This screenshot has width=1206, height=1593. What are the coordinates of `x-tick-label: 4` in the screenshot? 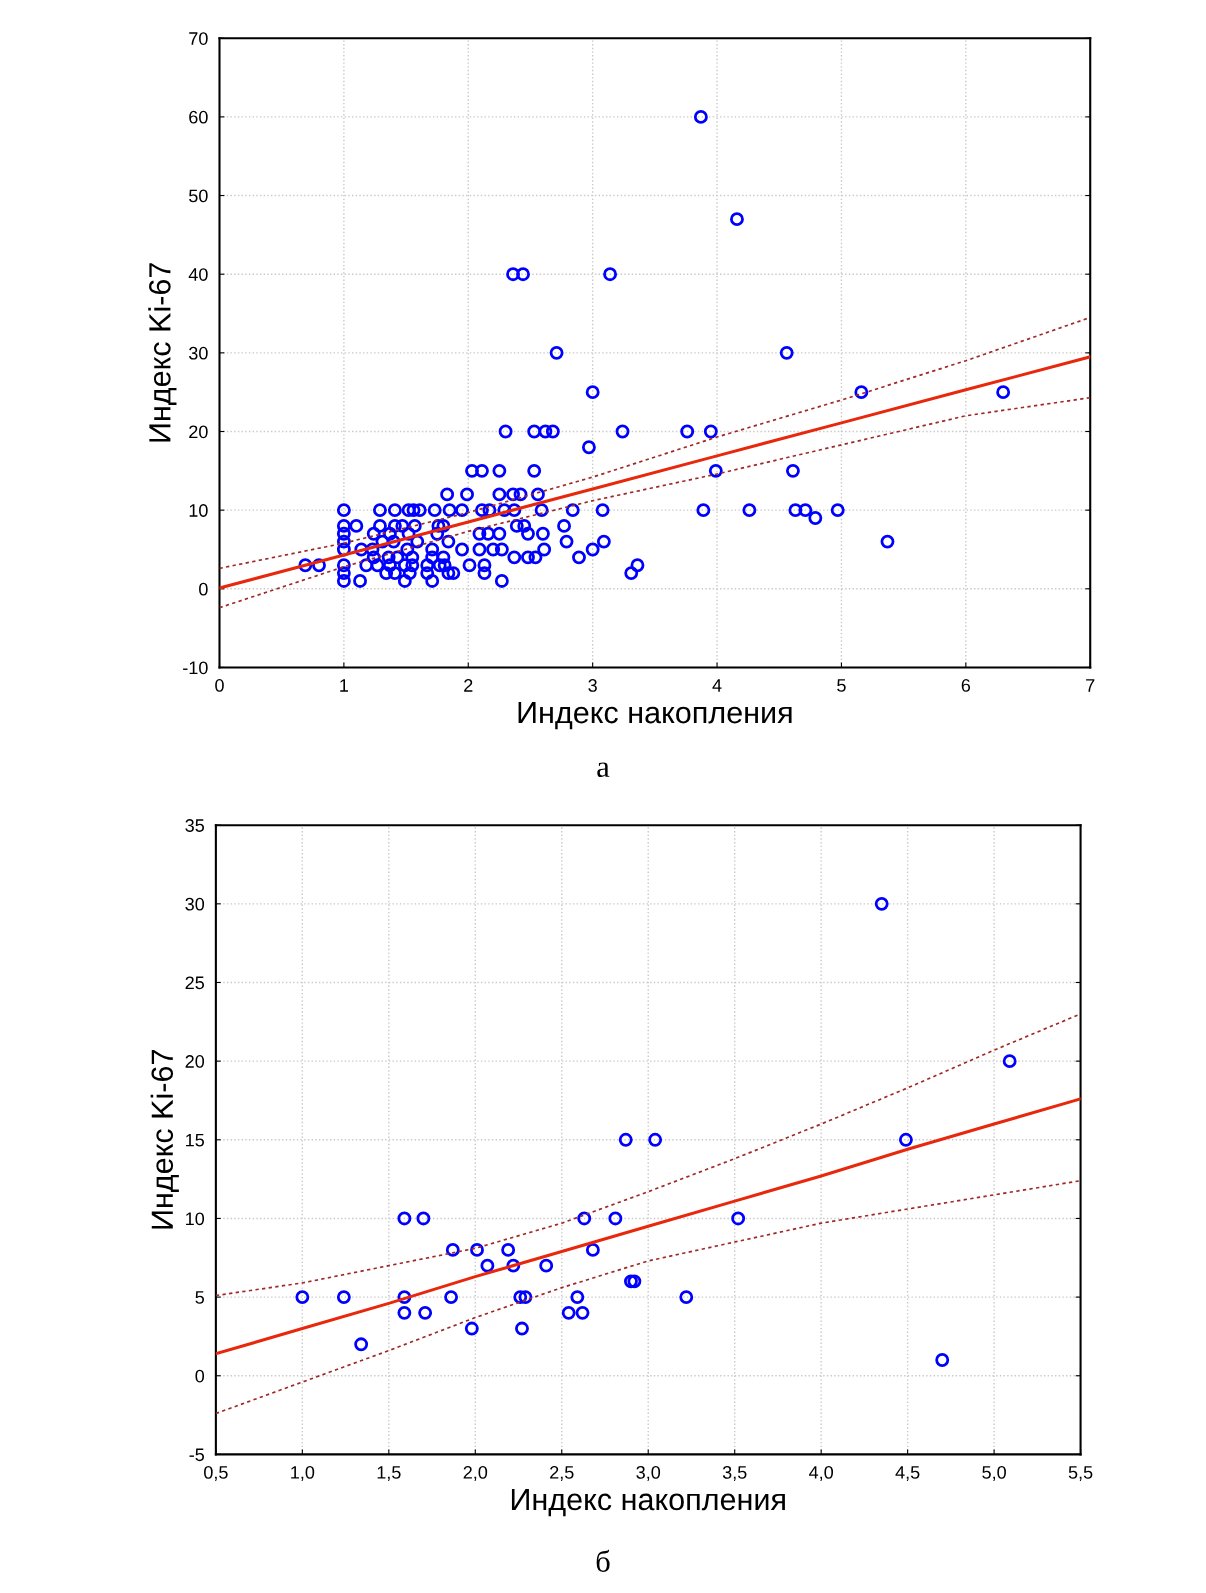 It's located at (717, 685).